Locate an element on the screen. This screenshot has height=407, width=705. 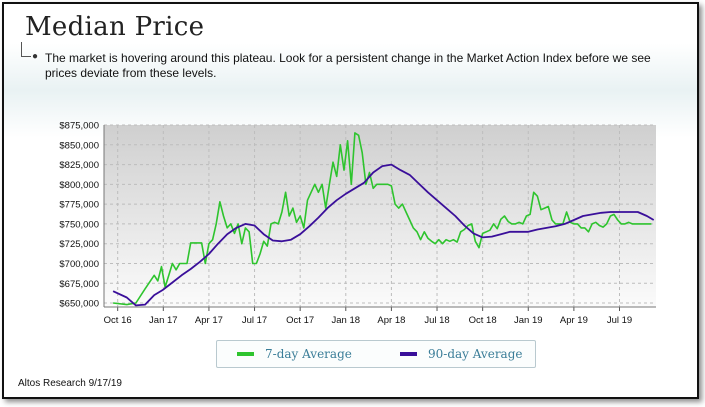
x-tick-label: Apr 17 is located at coordinates (209, 320).